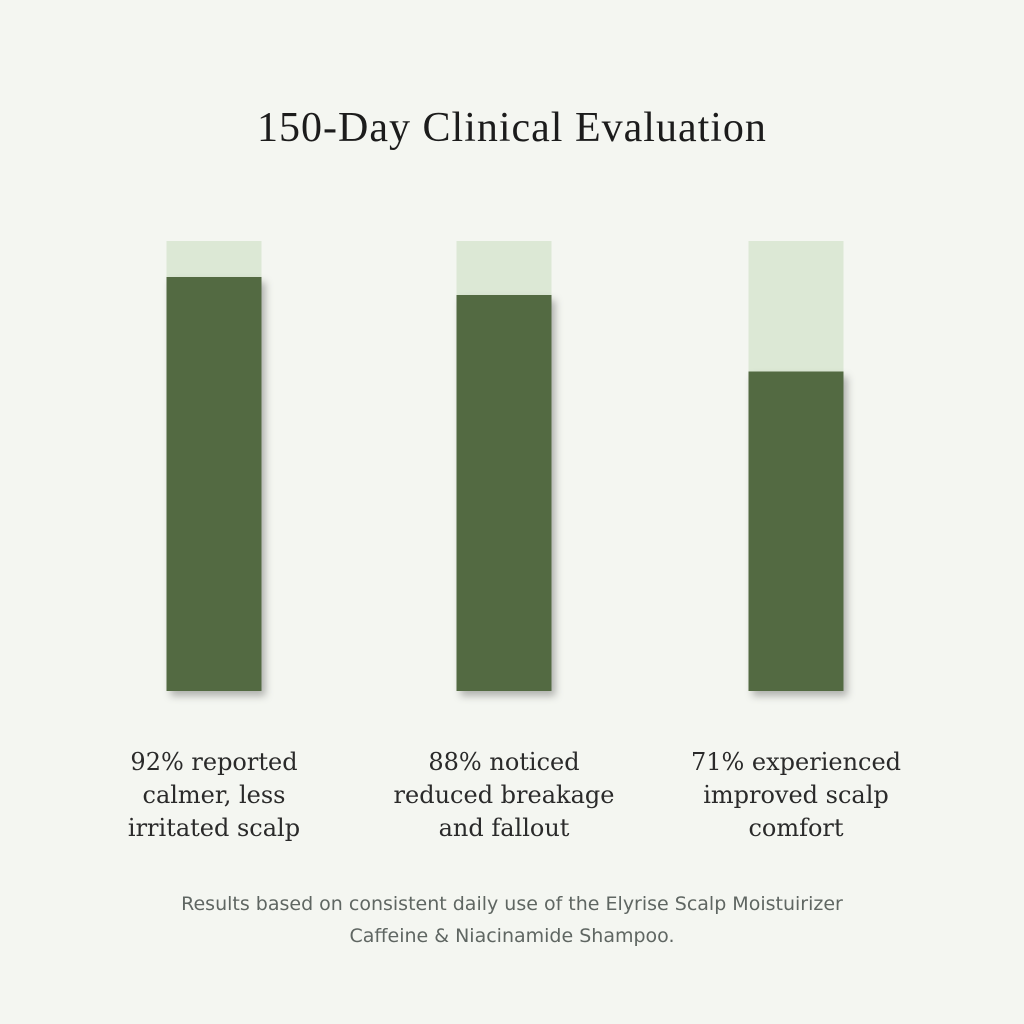  What do you see at coordinates (214, 484) in the screenshot?
I see `bar-calmer-scalp` at bounding box center [214, 484].